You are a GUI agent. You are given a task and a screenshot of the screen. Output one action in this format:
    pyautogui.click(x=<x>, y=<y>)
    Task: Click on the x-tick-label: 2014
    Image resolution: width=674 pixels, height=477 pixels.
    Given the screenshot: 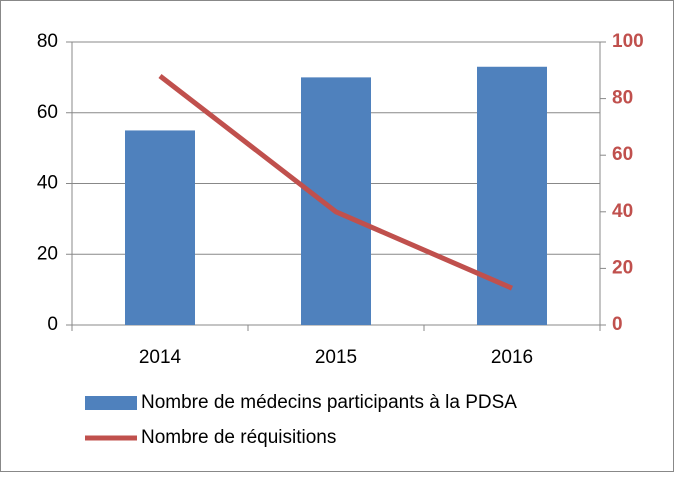 What is the action you would take?
    pyautogui.click(x=160, y=357)
    